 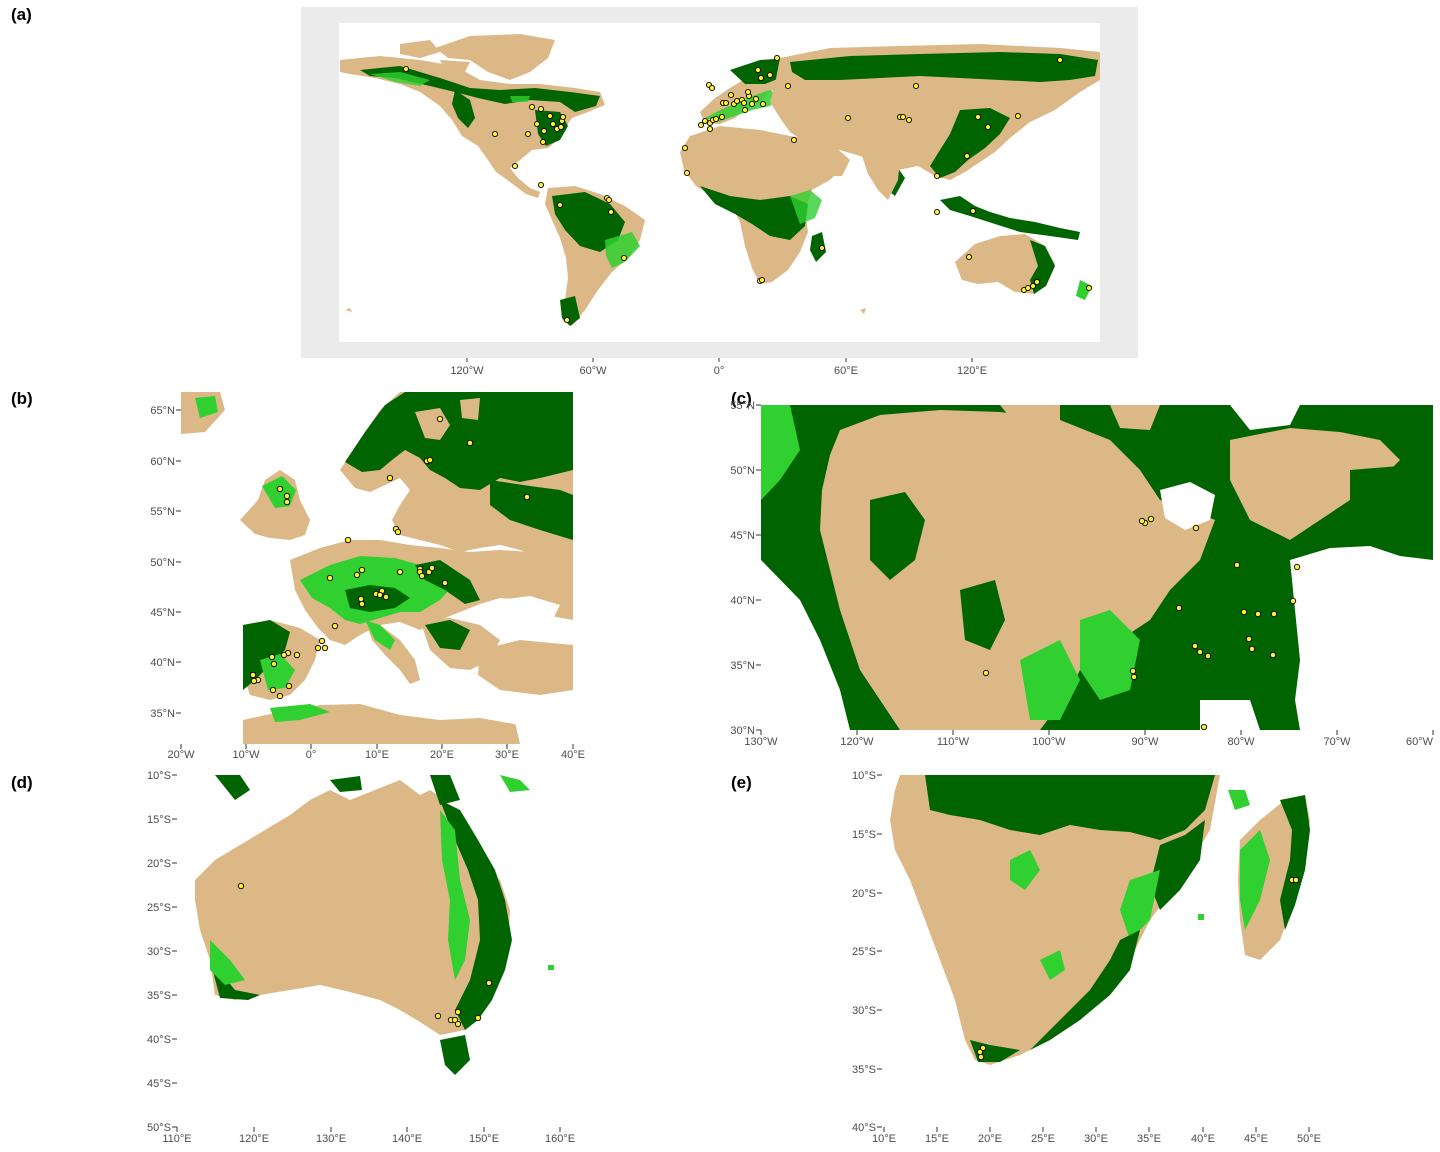 I want to click on panel-e-y-tick: 35°S, so click(x=864, y=1070).